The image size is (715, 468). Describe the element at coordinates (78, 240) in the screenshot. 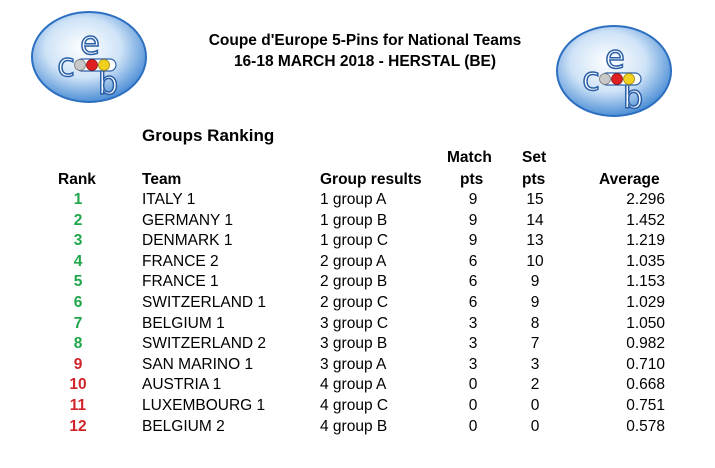

I see `rank-cell: 3` at that location.